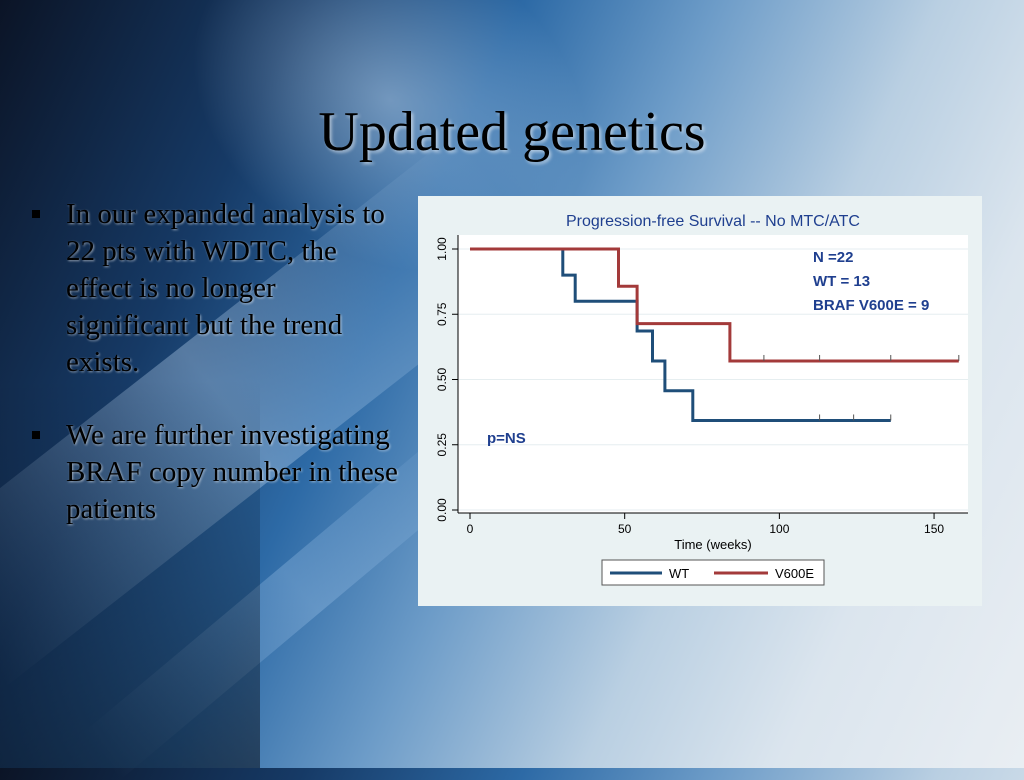  Describe the element at coordinates (506, 438) in the screenshot. I see `p-value-annotation: p=NS` at that location.